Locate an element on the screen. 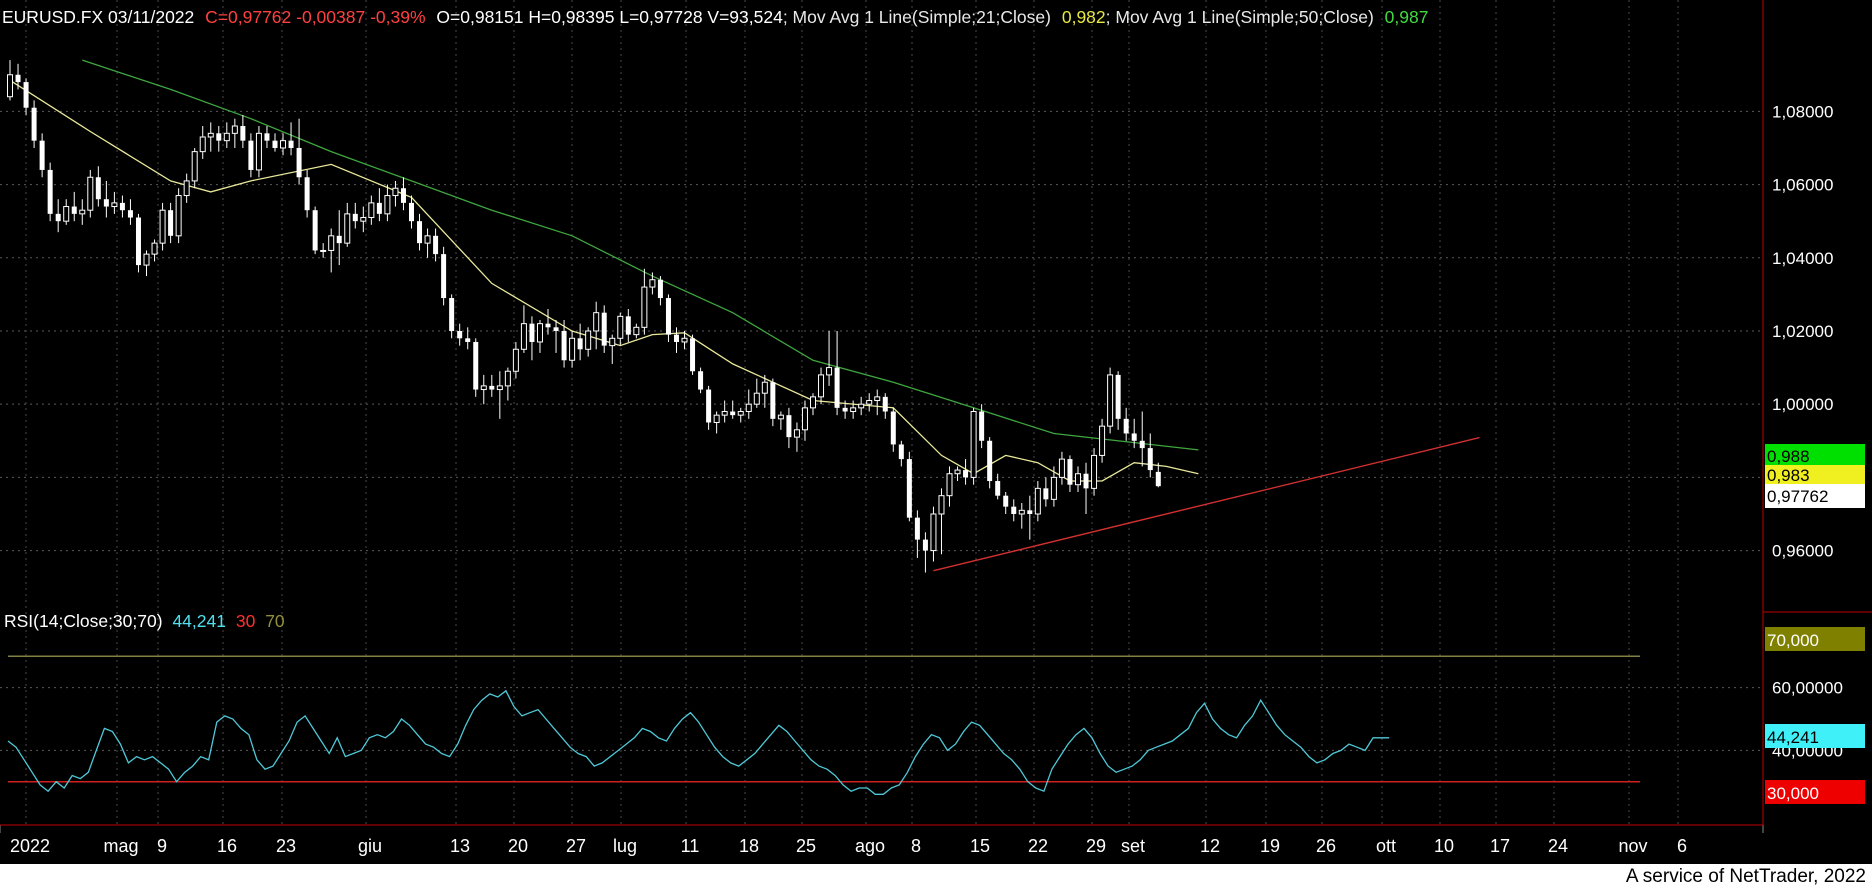  x-tick-label: 19 is located at coordinates (1270, 846).